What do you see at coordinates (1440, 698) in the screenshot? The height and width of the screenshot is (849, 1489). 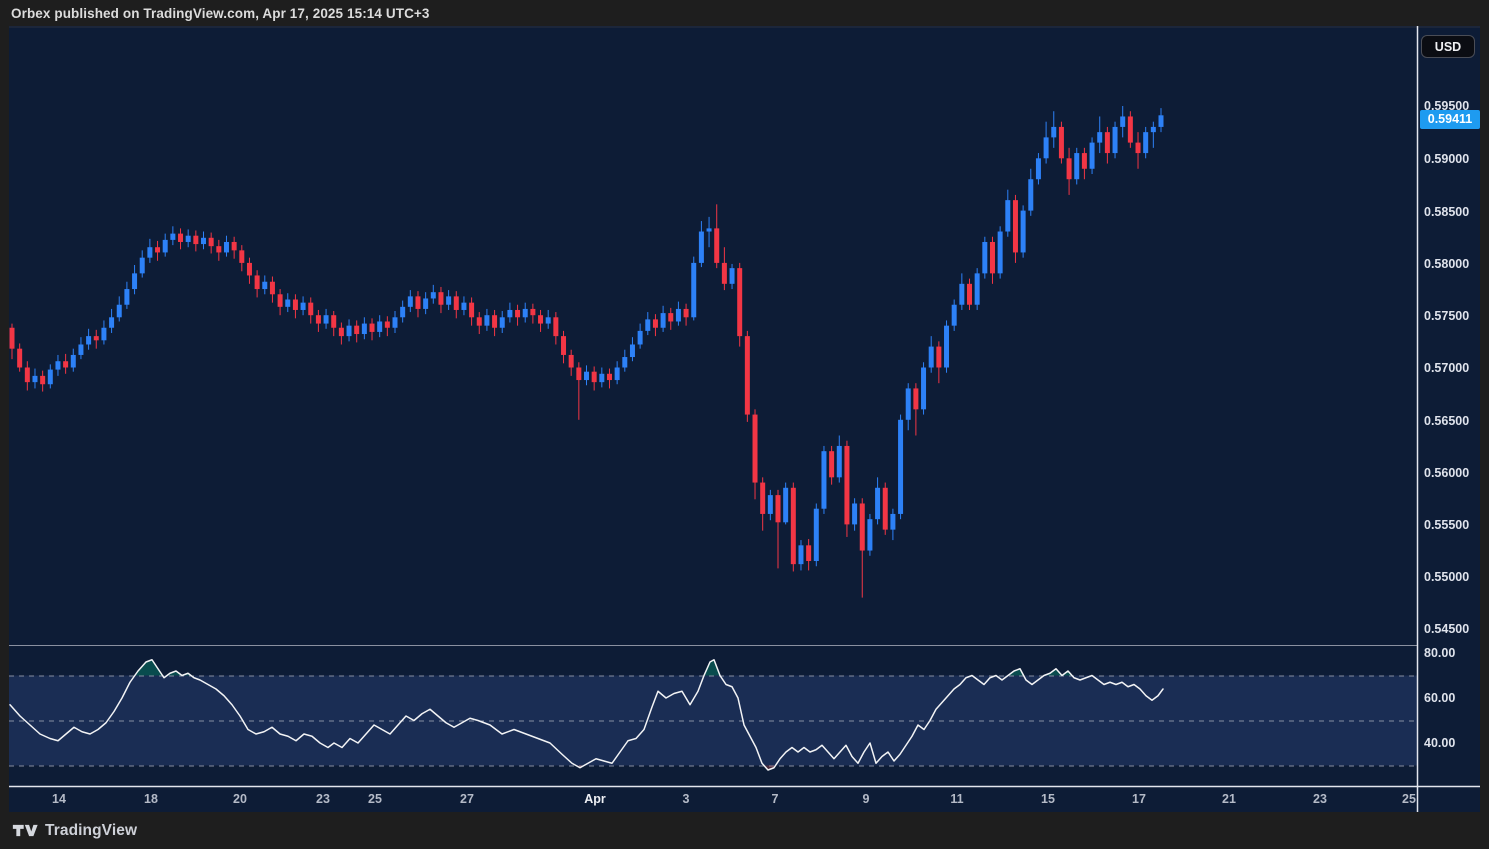 I see `rsi-axis-label: 60.00` at bounding box center [1440, 698].